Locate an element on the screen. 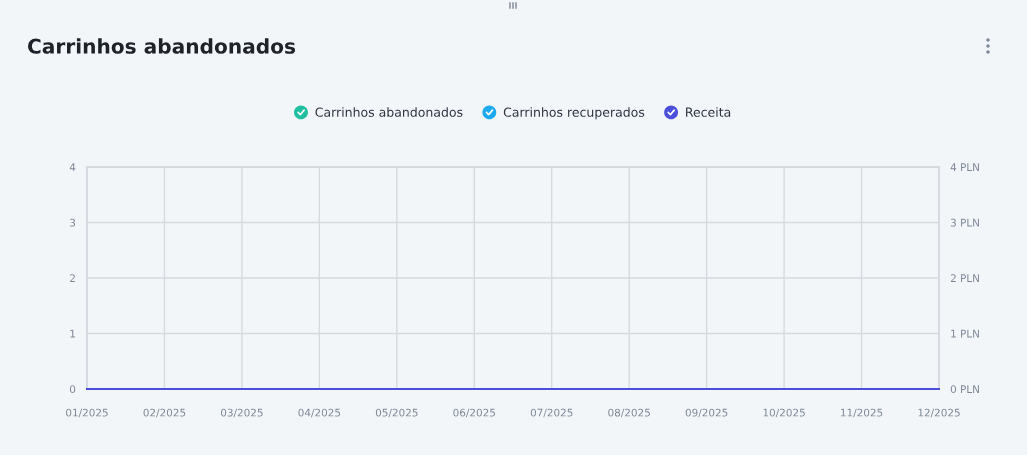 This screenshot has width=1027, height=455. legend-label: Carrinhos recuperados is located at coordinates (574, 113).